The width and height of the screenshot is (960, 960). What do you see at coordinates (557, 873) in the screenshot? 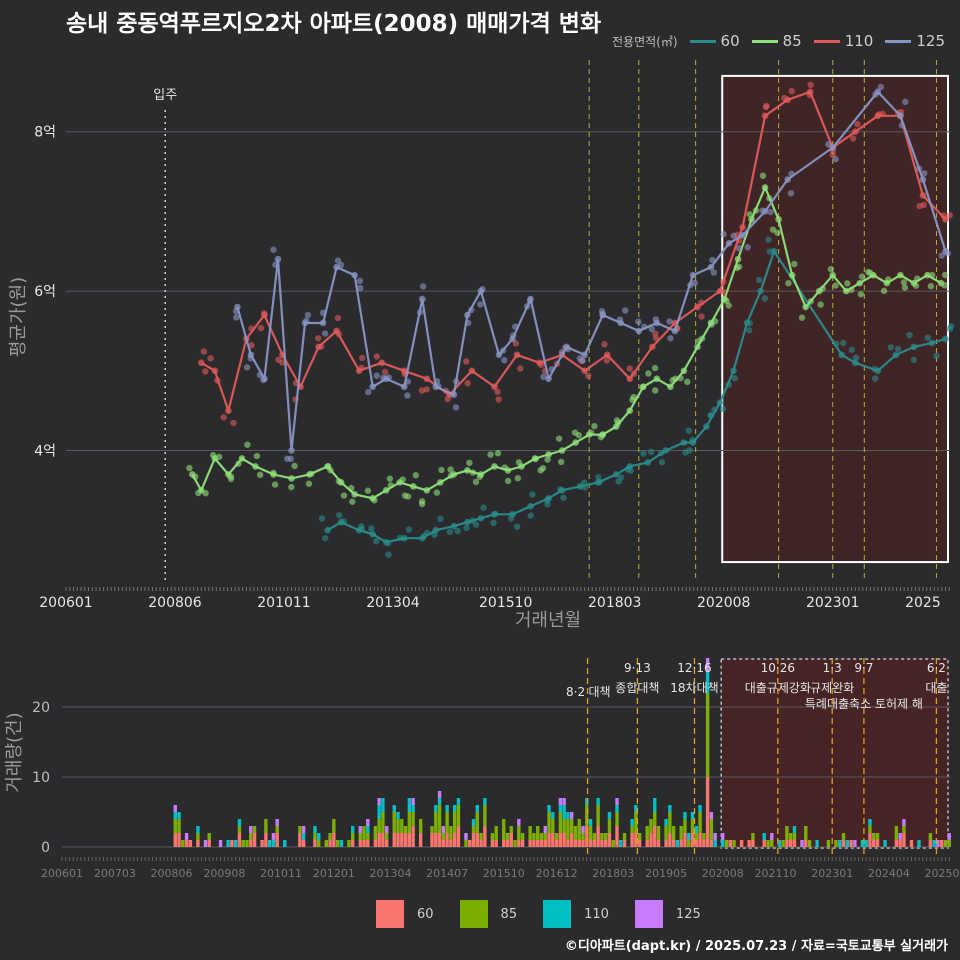
I see `volume-x-tick-label: 201612` at bounding box center [557, 873].